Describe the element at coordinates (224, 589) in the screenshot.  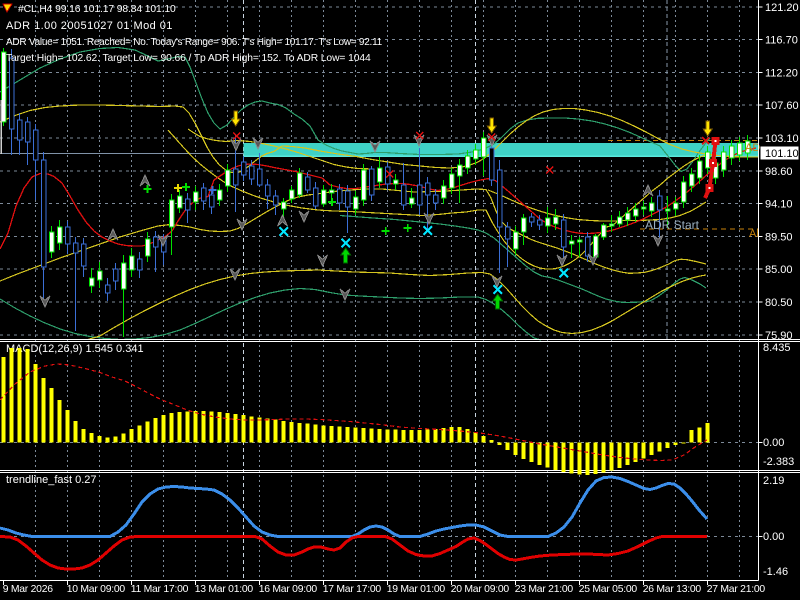
I see `svg-text: 13 Mar 01:00` at that location.